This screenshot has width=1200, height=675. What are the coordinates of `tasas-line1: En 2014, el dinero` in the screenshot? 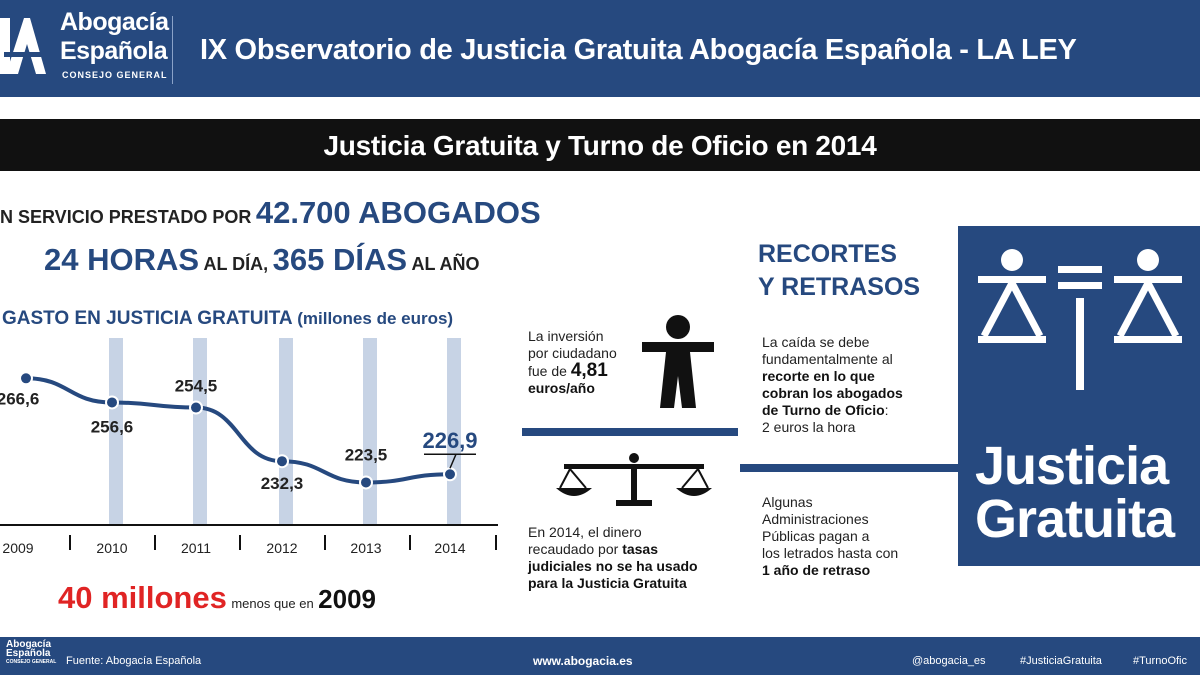 It's located at (585, 532).